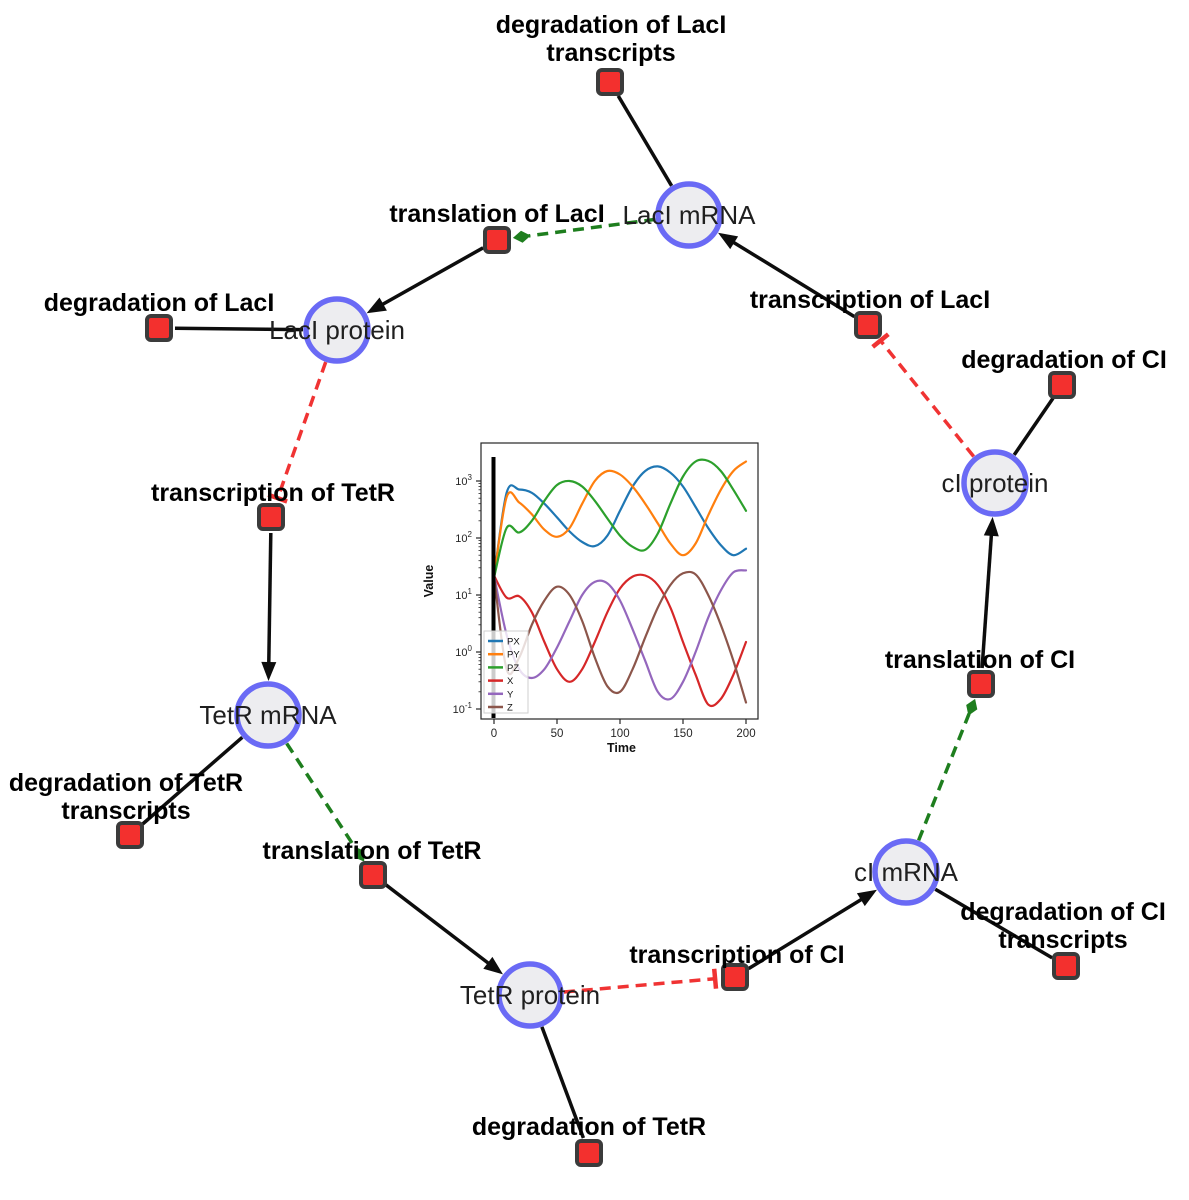  I want to click on reaction-label-translation-of-ci: translation of CI, so click(980, 660).